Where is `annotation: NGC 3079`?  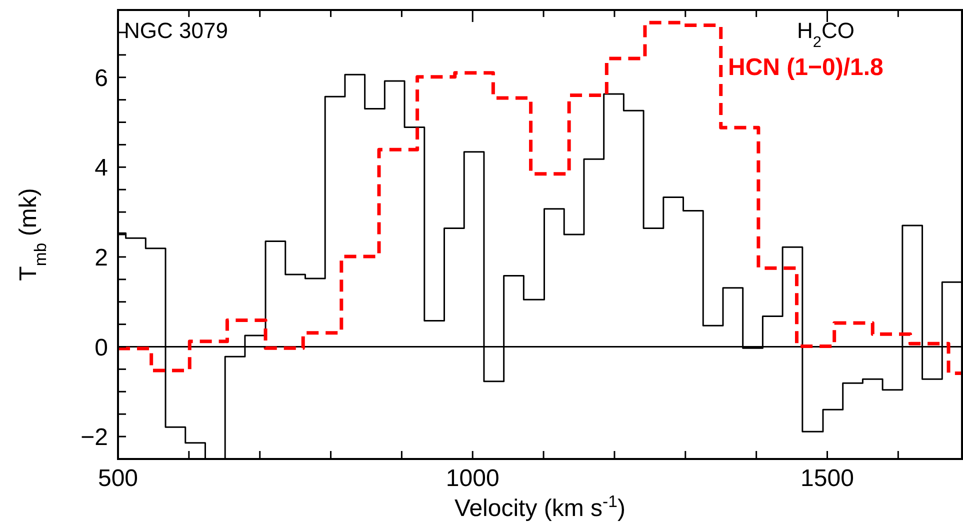 annotation: NGC 3079 is located at coordinates (176, 30).